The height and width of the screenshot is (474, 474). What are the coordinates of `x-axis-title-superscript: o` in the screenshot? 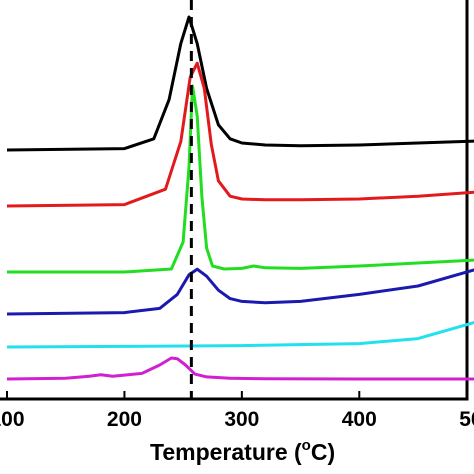 It's located at (306, 445).